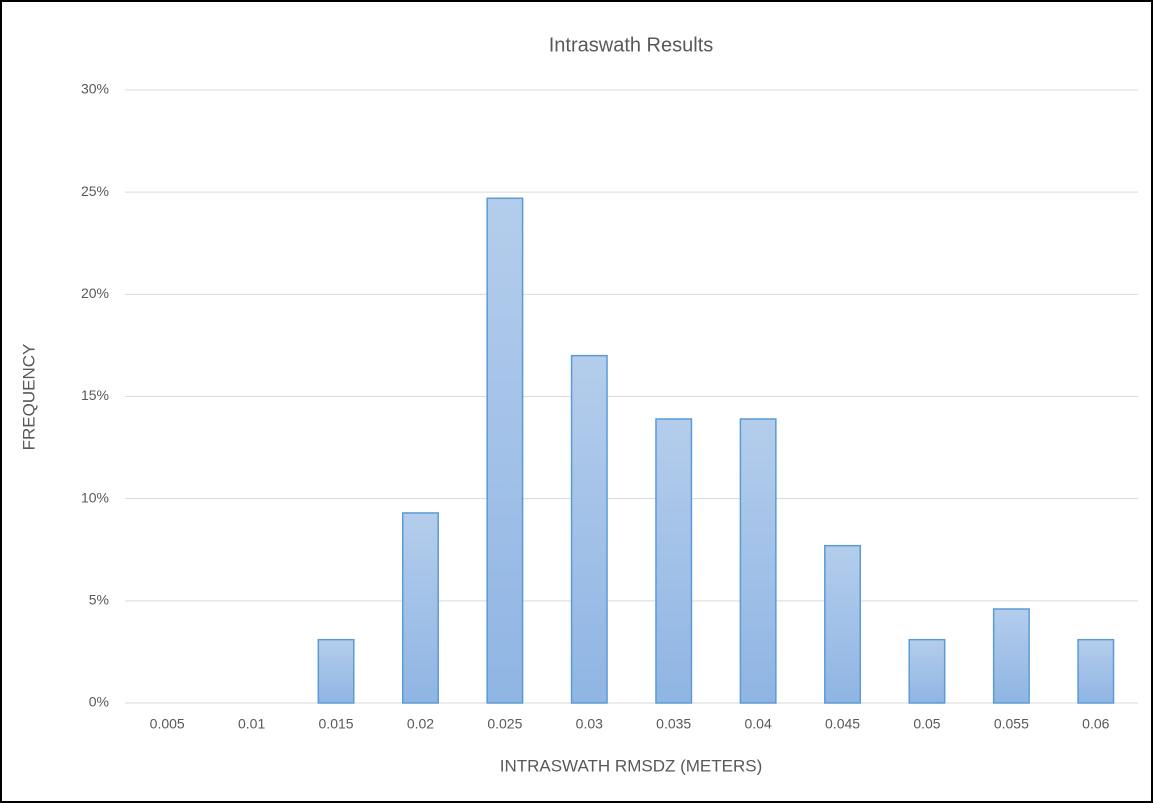 This screenshot has width=1153, height=803. Describe the element at coordinates (504, 724) in the screenshot. I see `x-tick-label: 0.025` at that location.